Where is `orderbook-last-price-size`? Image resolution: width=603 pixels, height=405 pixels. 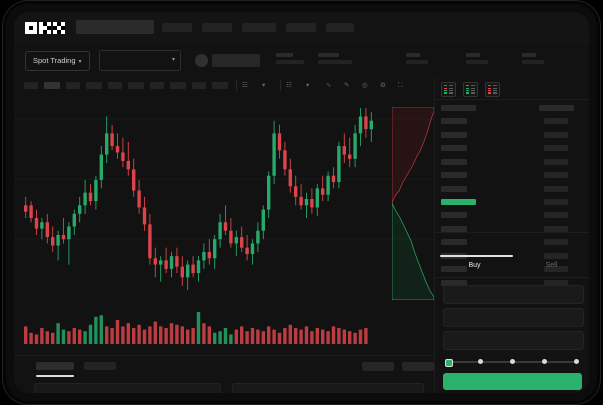
orderbook-last-price-size is located at coordinates (556, 202).